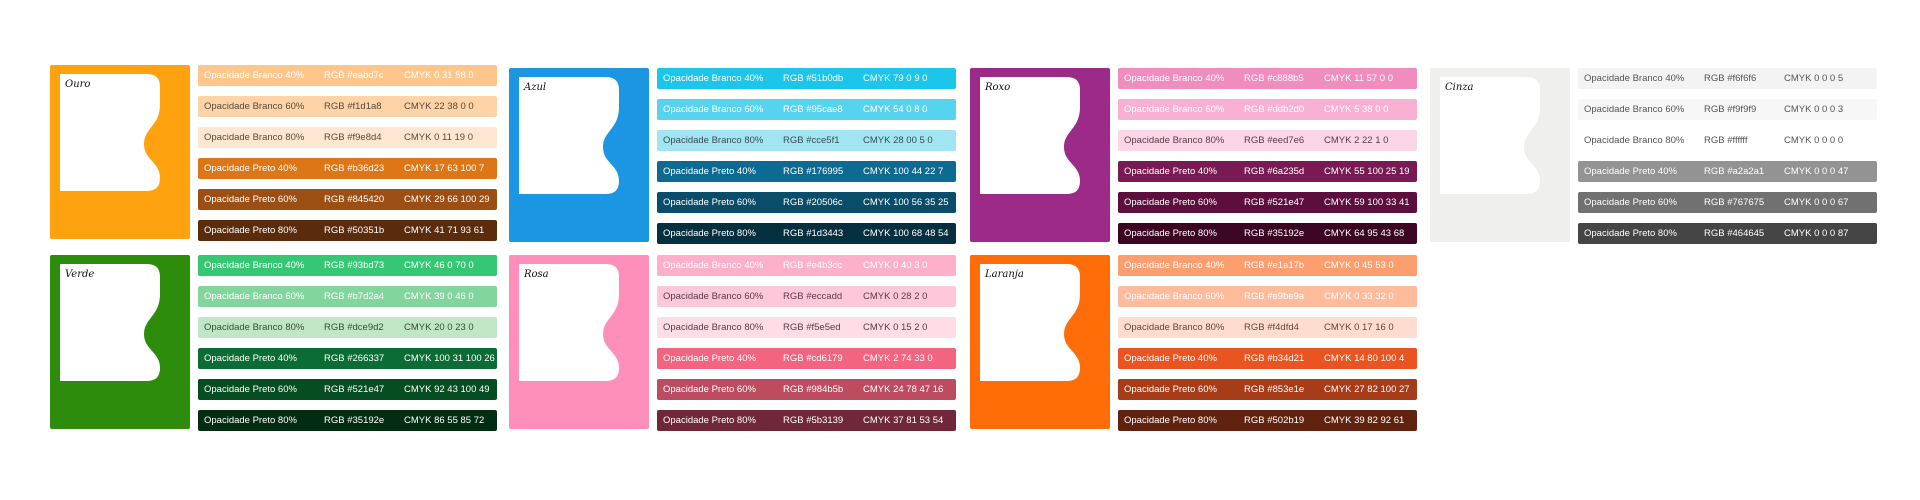  I want to click on swatch-cmyk: CMYK 0 33 32 0, so click(1359, 296).